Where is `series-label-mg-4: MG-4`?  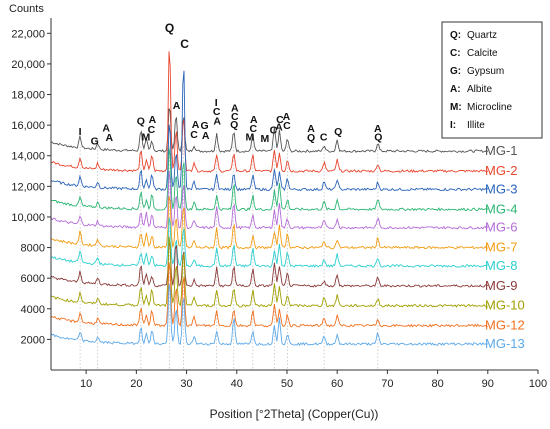
series-label-mg-4: MG-4 is located at coordinates (501, 208).